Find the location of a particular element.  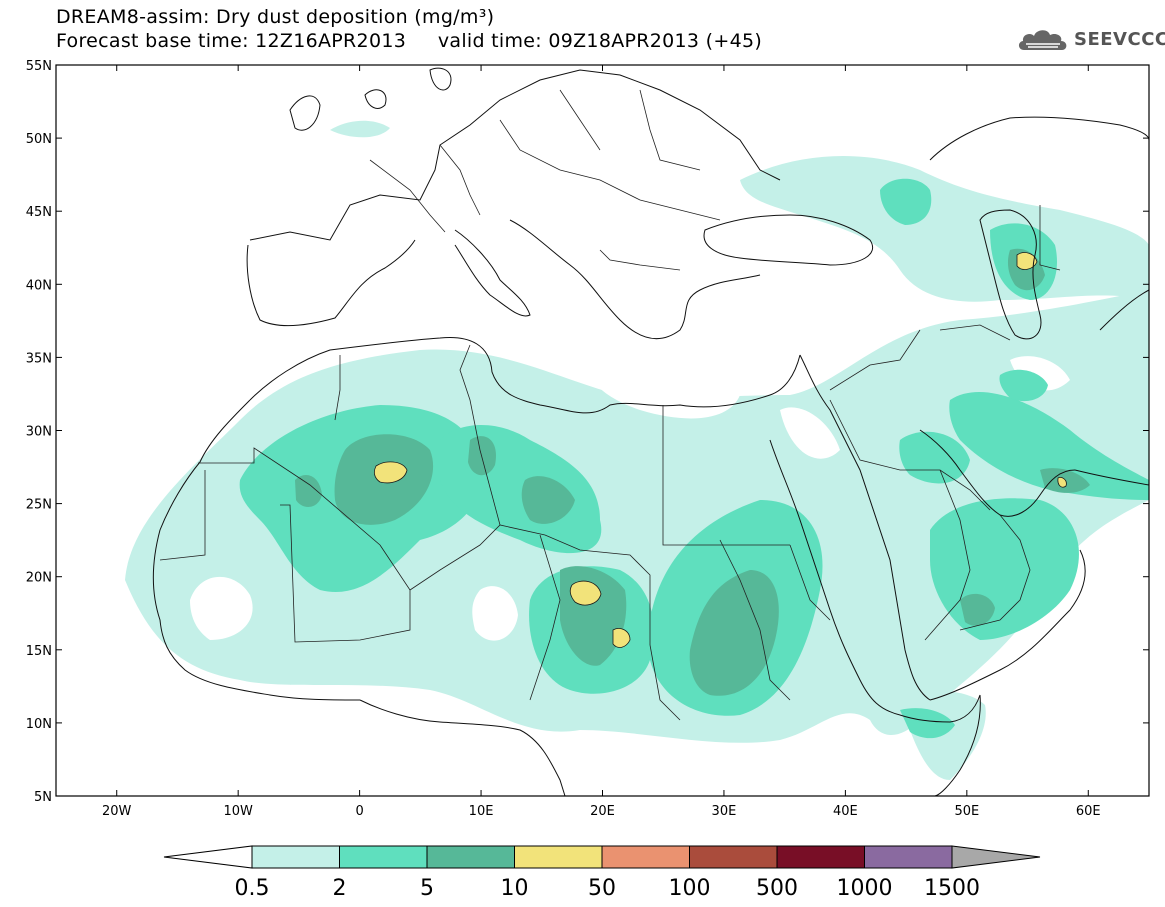

lon-label: 40E is located at coordinates (845, 811).